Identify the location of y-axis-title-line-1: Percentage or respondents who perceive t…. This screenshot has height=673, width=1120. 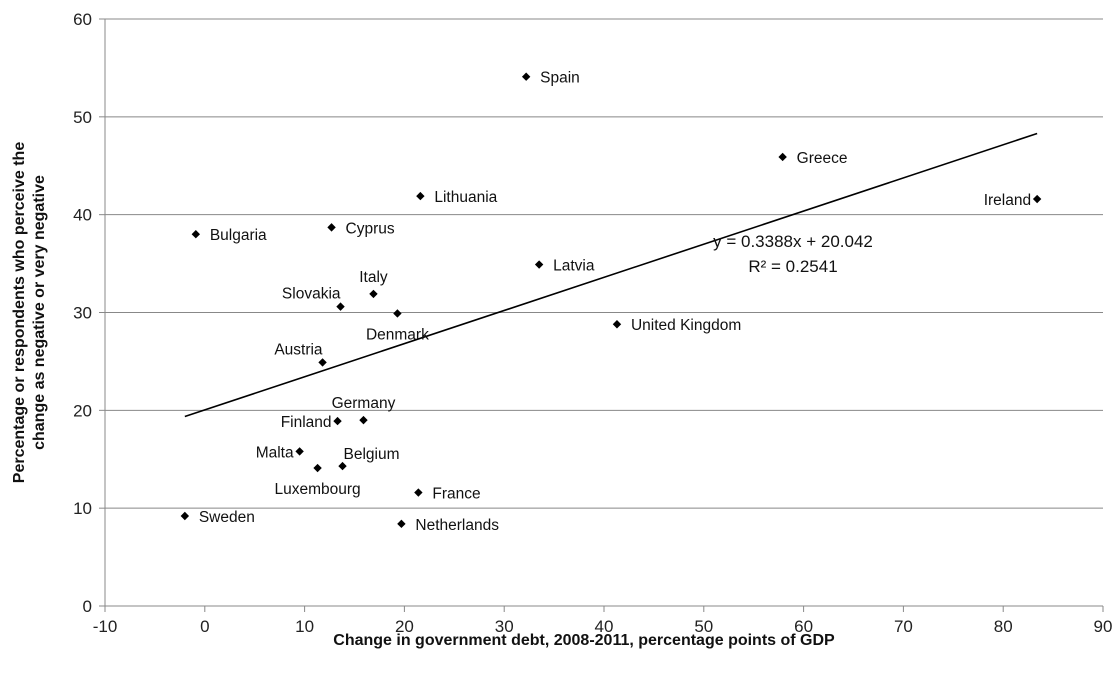
(19, 313).